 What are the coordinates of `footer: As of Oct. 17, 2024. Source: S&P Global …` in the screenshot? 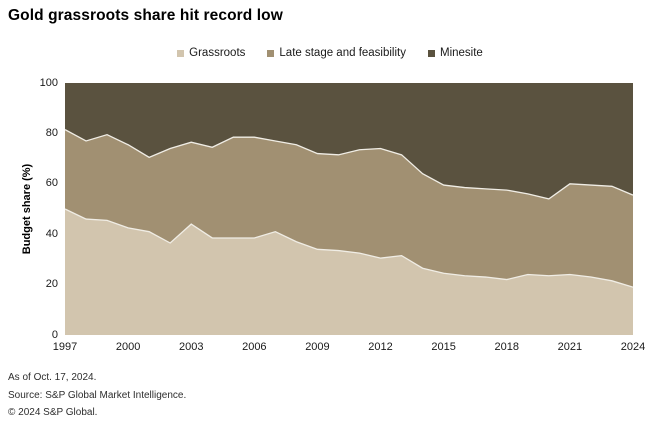 It's located at (97, 395).